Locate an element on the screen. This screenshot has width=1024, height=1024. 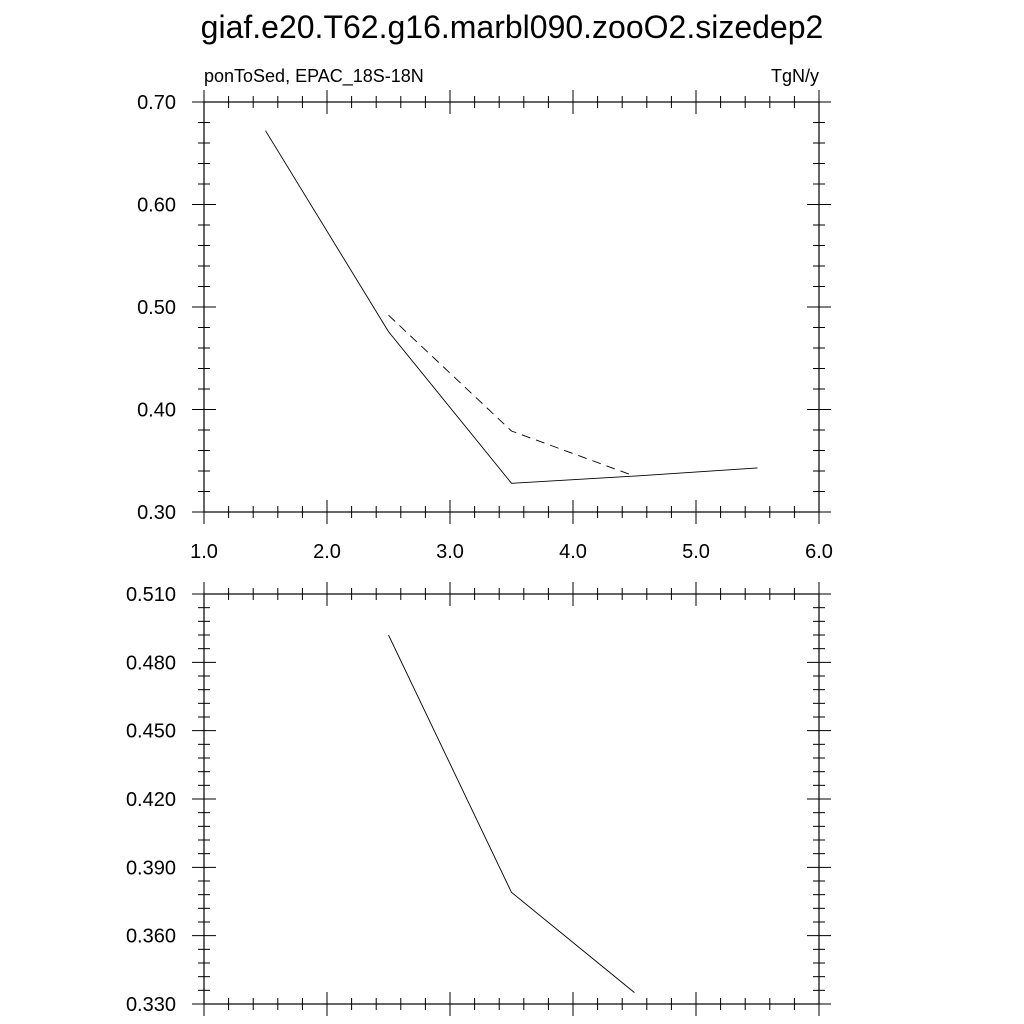
chart-title: giaf.e20.T62.g16.marbl090.zooO2.sizedep2 is located at coordinates (512, 27).